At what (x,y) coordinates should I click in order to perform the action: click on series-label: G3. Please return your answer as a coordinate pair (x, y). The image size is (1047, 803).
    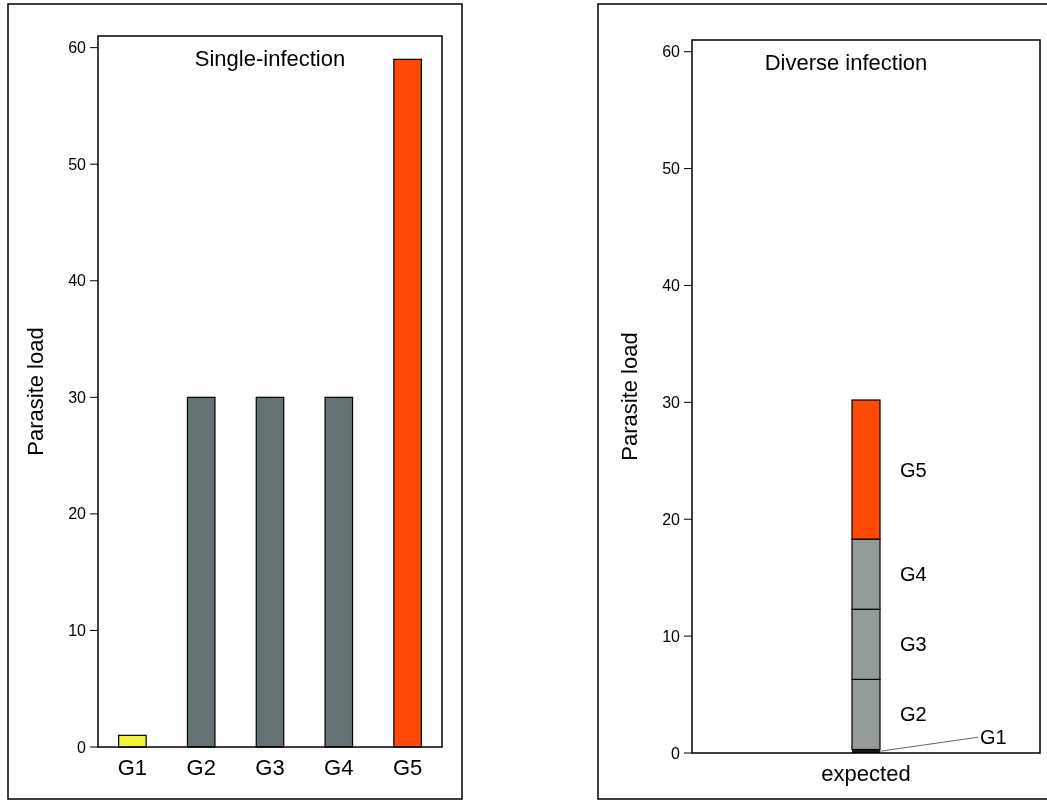
    Looking at the image, I should click on (913, 644).